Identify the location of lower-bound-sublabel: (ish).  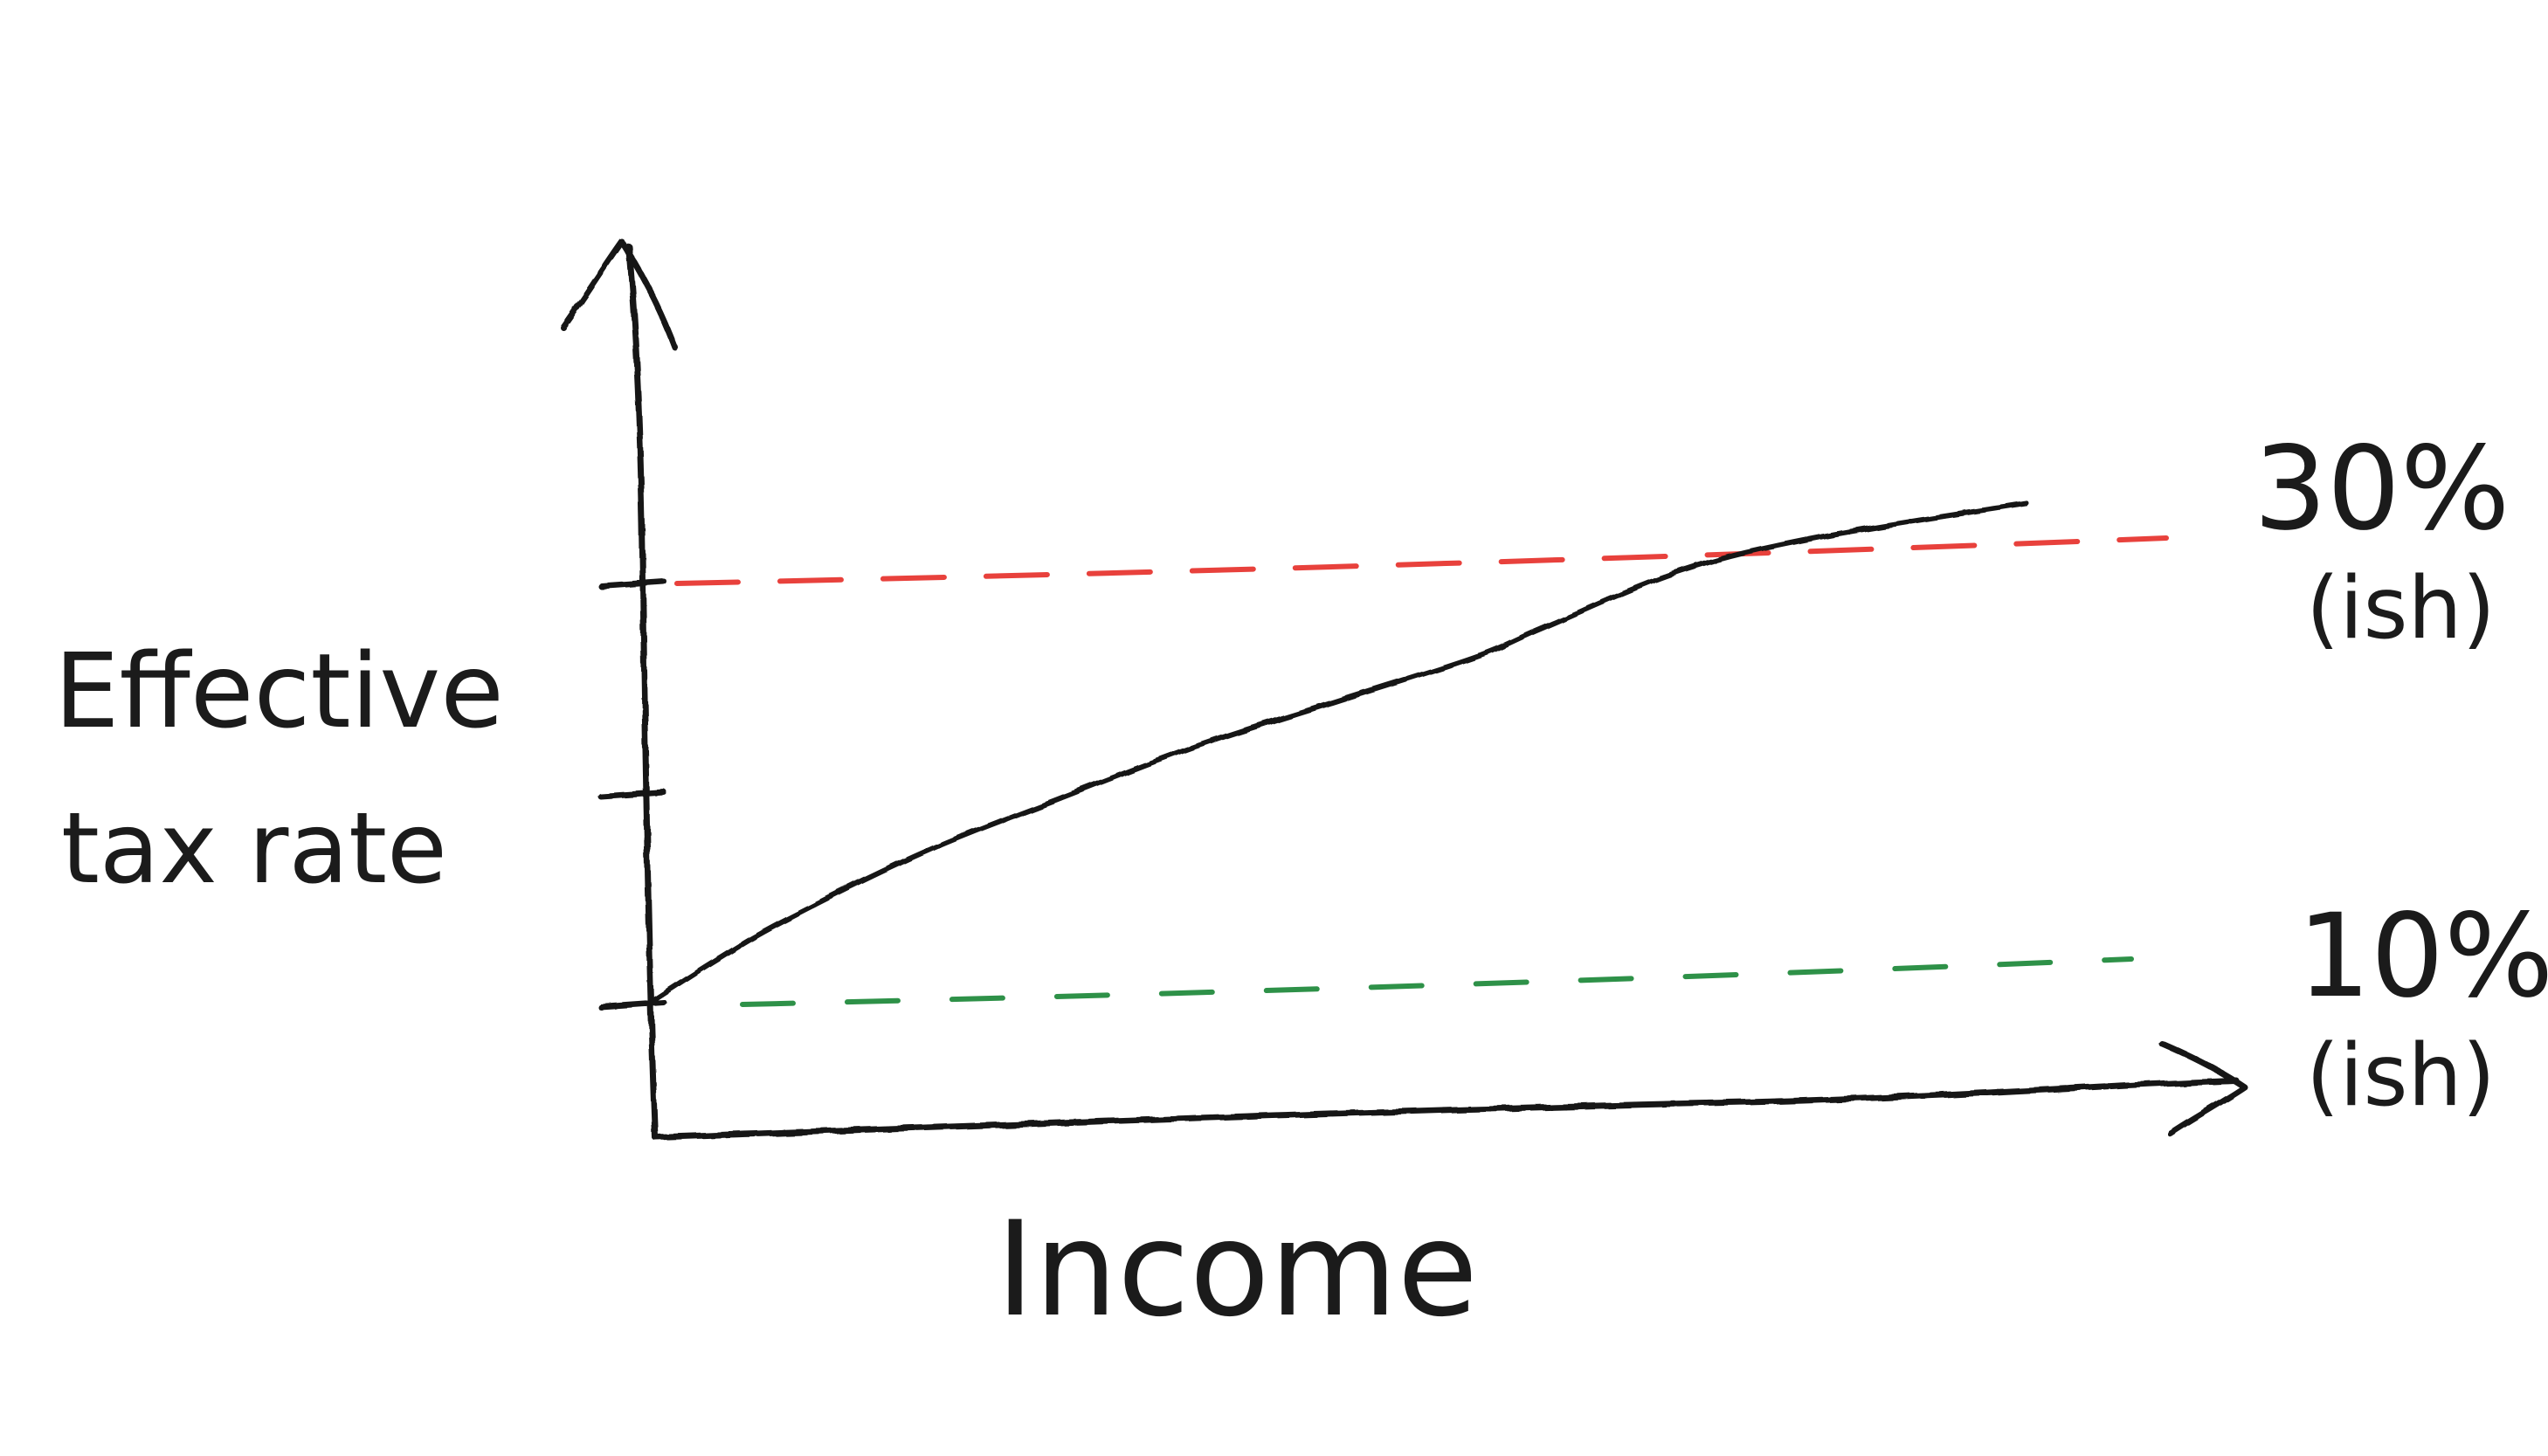
(2401, 1076).